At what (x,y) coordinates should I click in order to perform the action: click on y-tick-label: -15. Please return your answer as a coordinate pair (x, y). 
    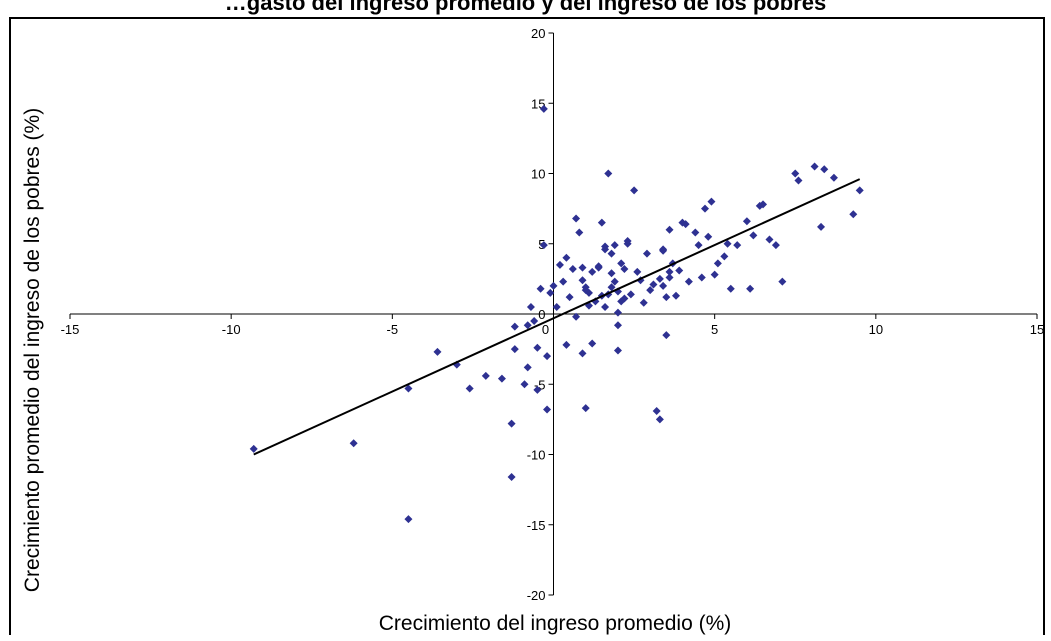
    Looking at the image, I should click on (536, 525).